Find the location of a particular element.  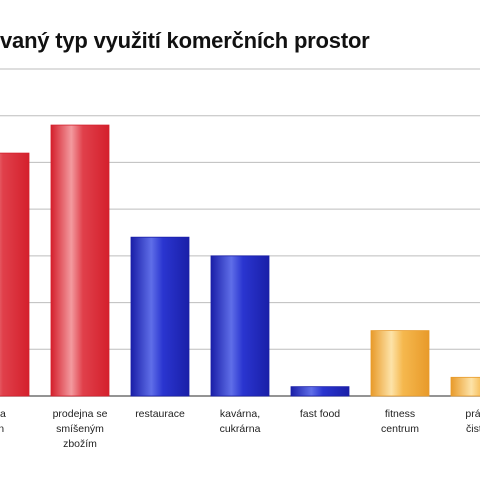

category-label-5: fitness centrum is located at coordinates (400, 421).